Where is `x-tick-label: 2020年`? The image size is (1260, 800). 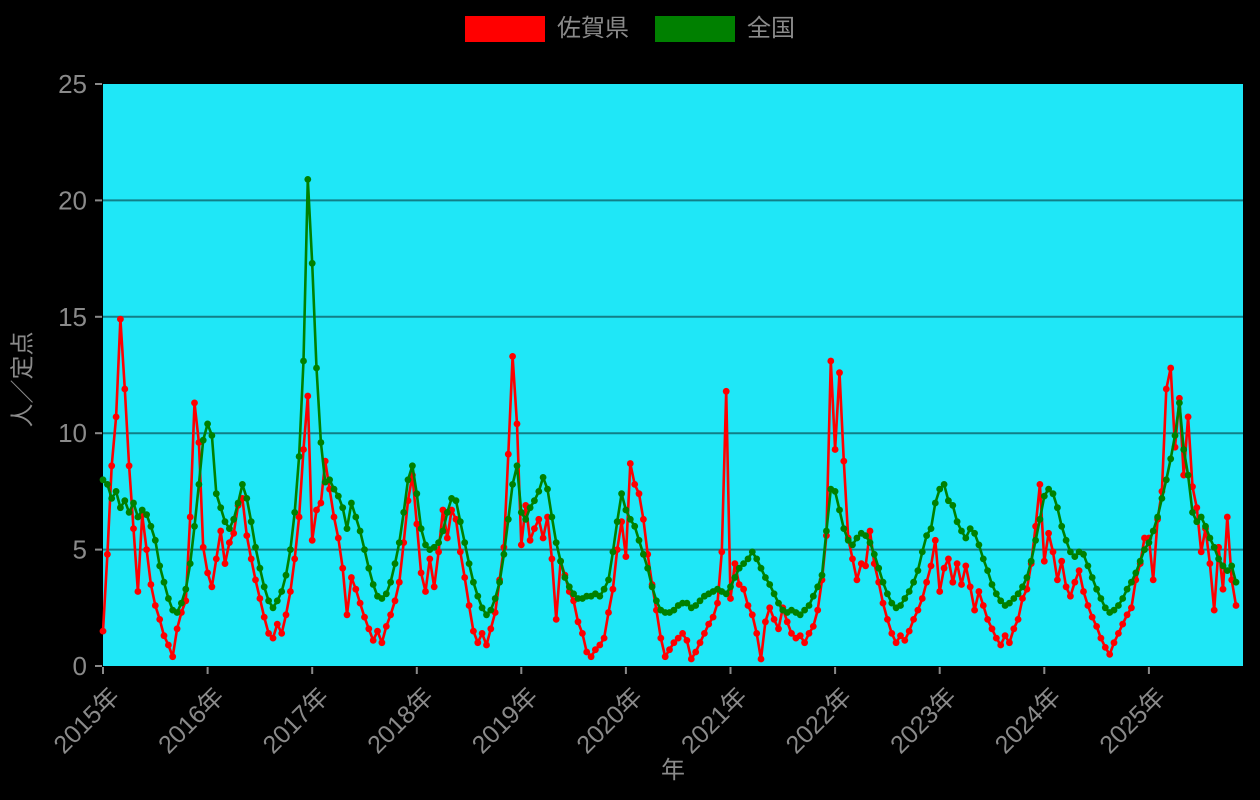
x-tick-label: 2020年 is located at coordinates (609, 720).